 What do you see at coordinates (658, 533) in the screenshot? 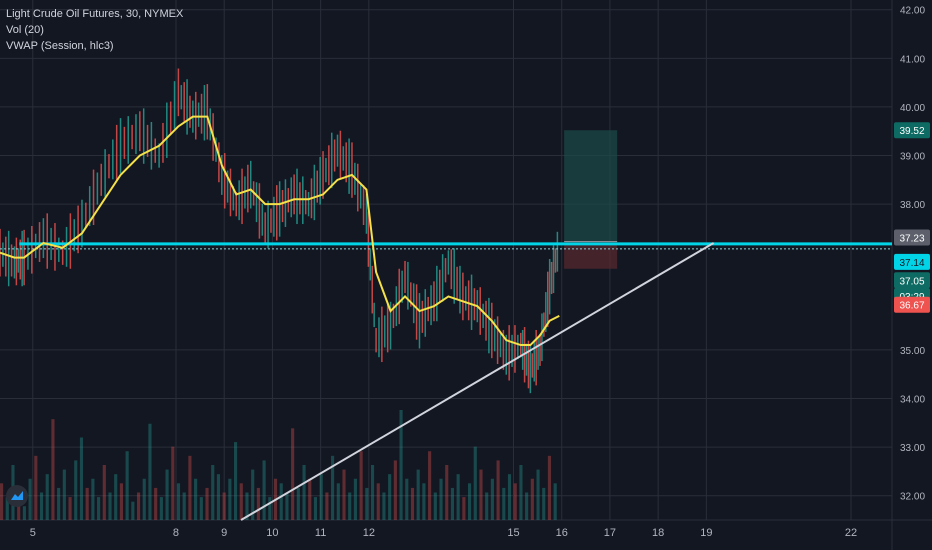
I see `time-tick-label: 18` at bounding box center [658, 533].